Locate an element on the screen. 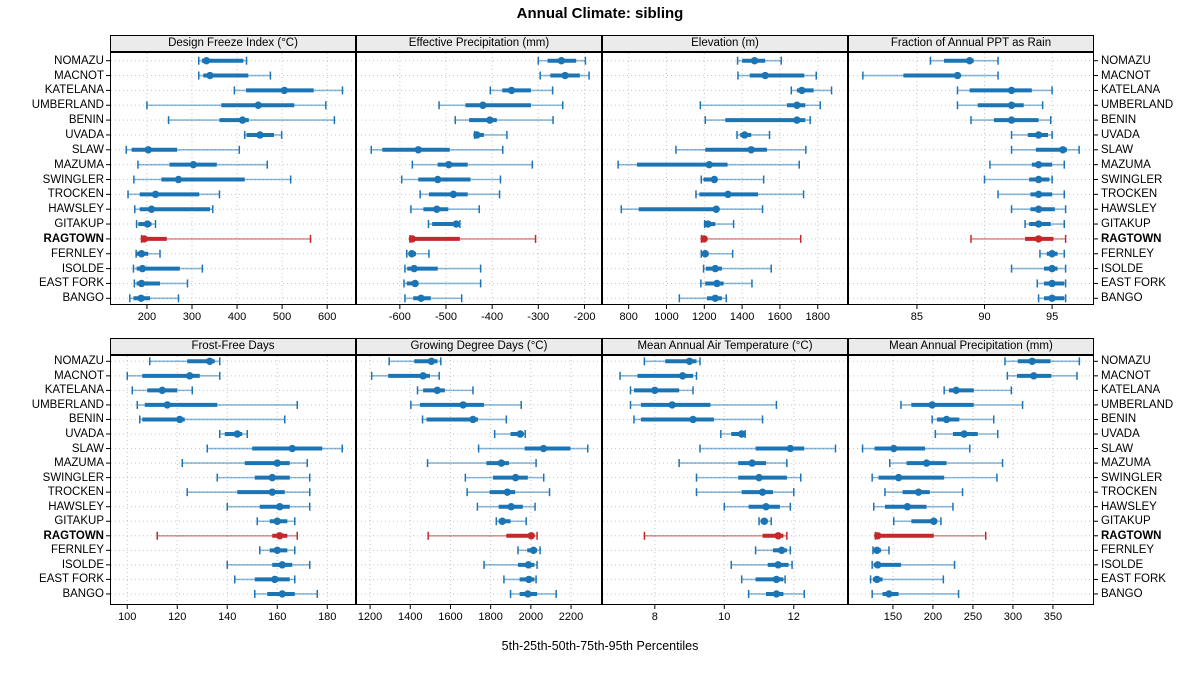 The width and height of the screenshot is (1200, 675). station-label-right-isolde: ISOLDE is located at coordinates (1122, 268).